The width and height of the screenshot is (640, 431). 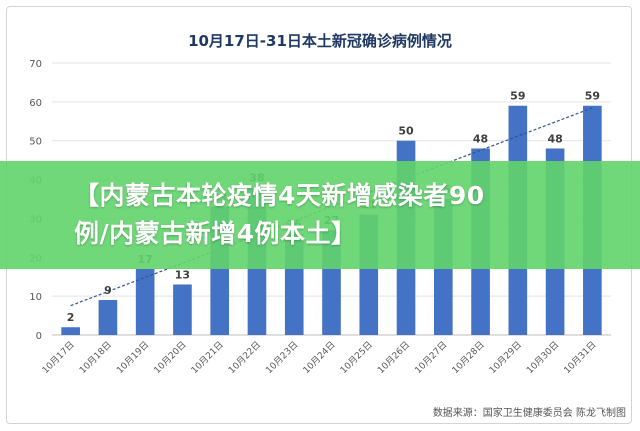 What do you see at coordinates (505, 357) in the screenshot?
I see `x-tick-label: 10月29日` at bounding box center [505, 357].